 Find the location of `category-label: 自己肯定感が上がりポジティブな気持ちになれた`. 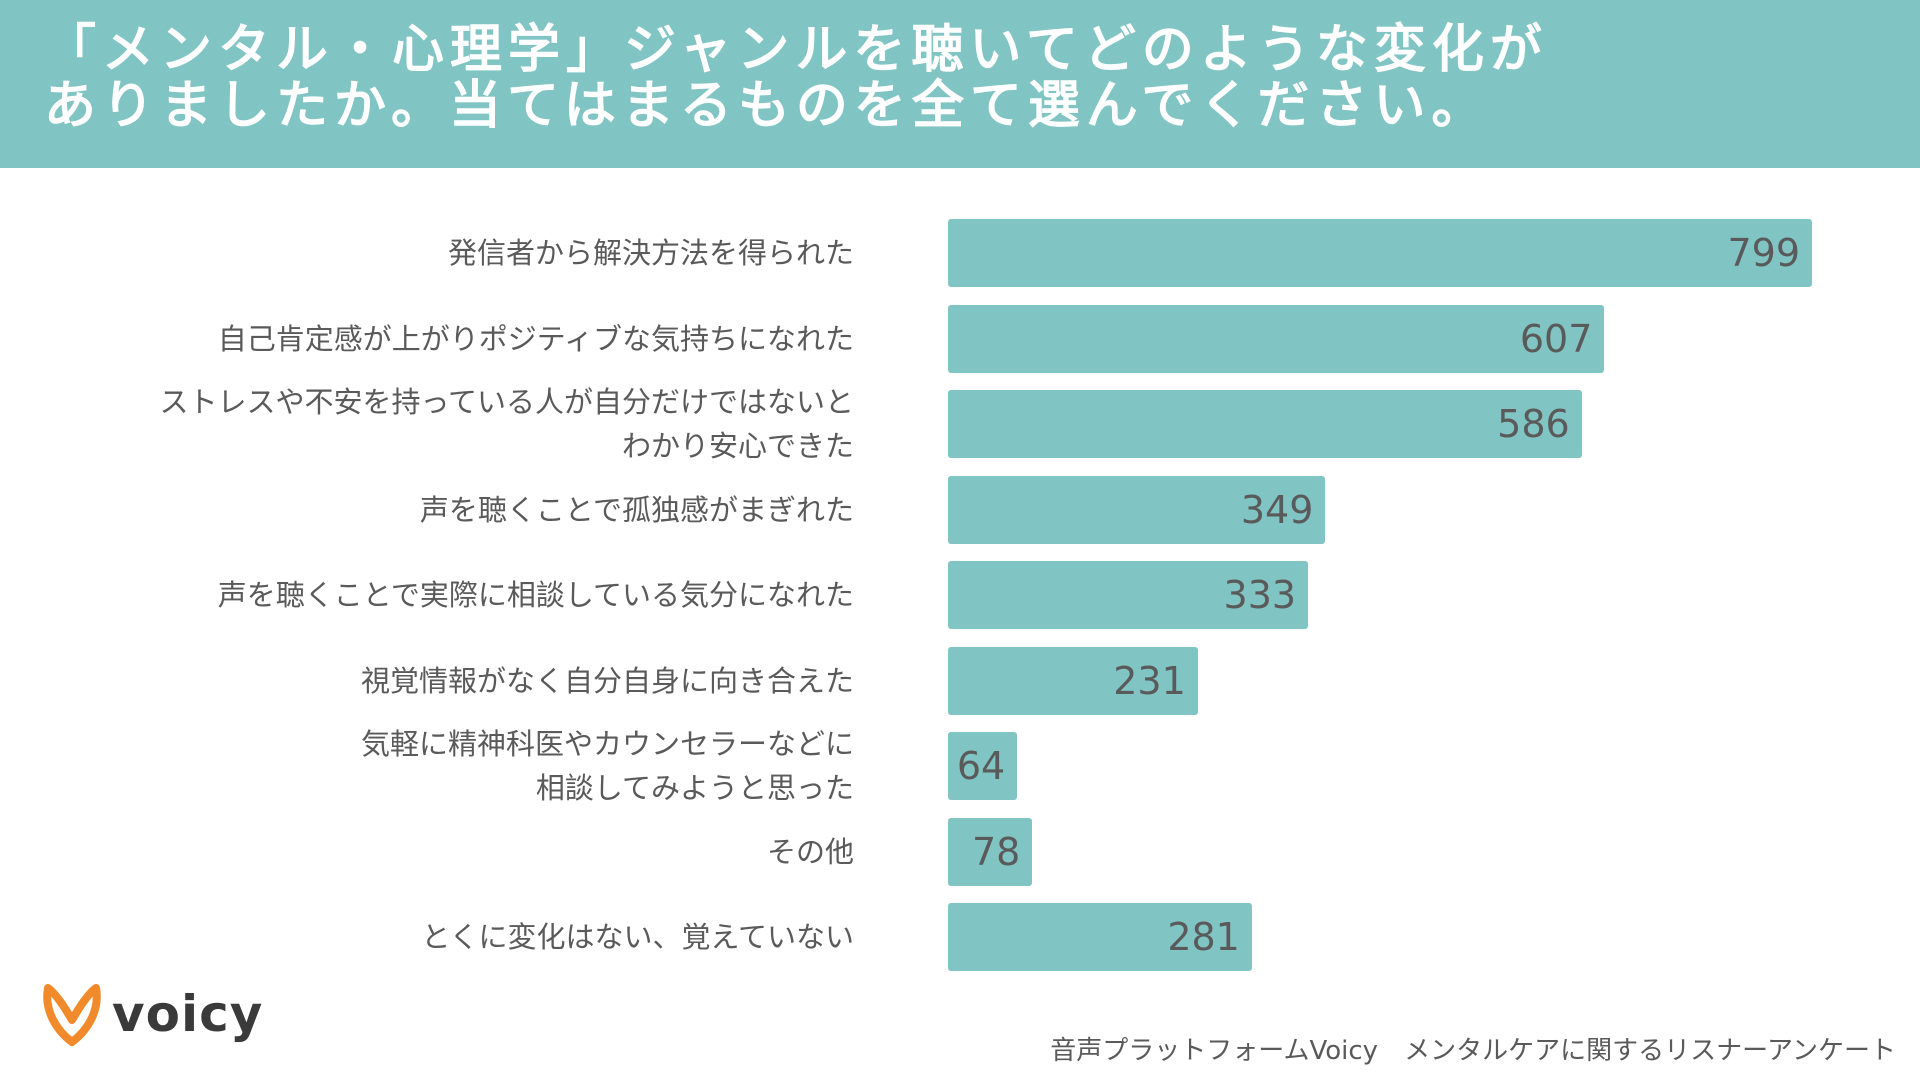

category-label: 自己肯定感が上がりポジティブな気持ちになれた is located at coordinates (427, 339).